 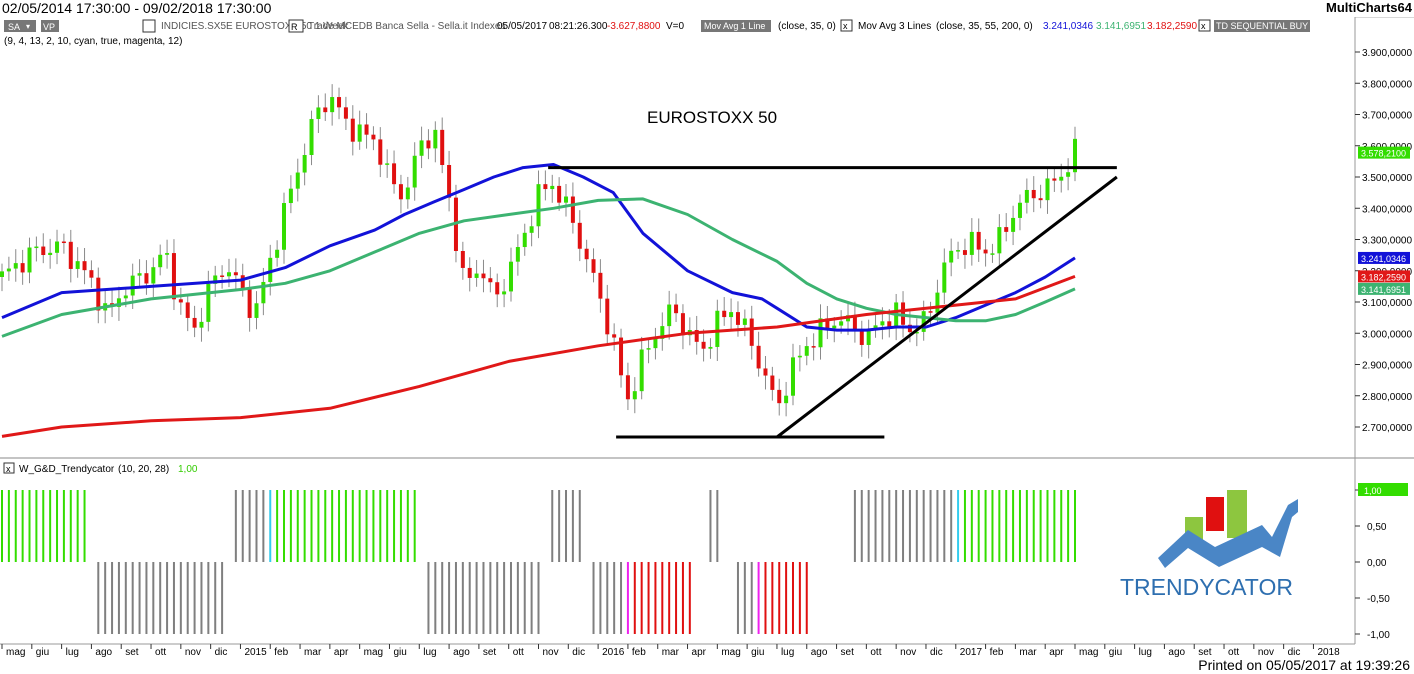 I want to click on x-tick-label: apr, so click(x=341, y=652).